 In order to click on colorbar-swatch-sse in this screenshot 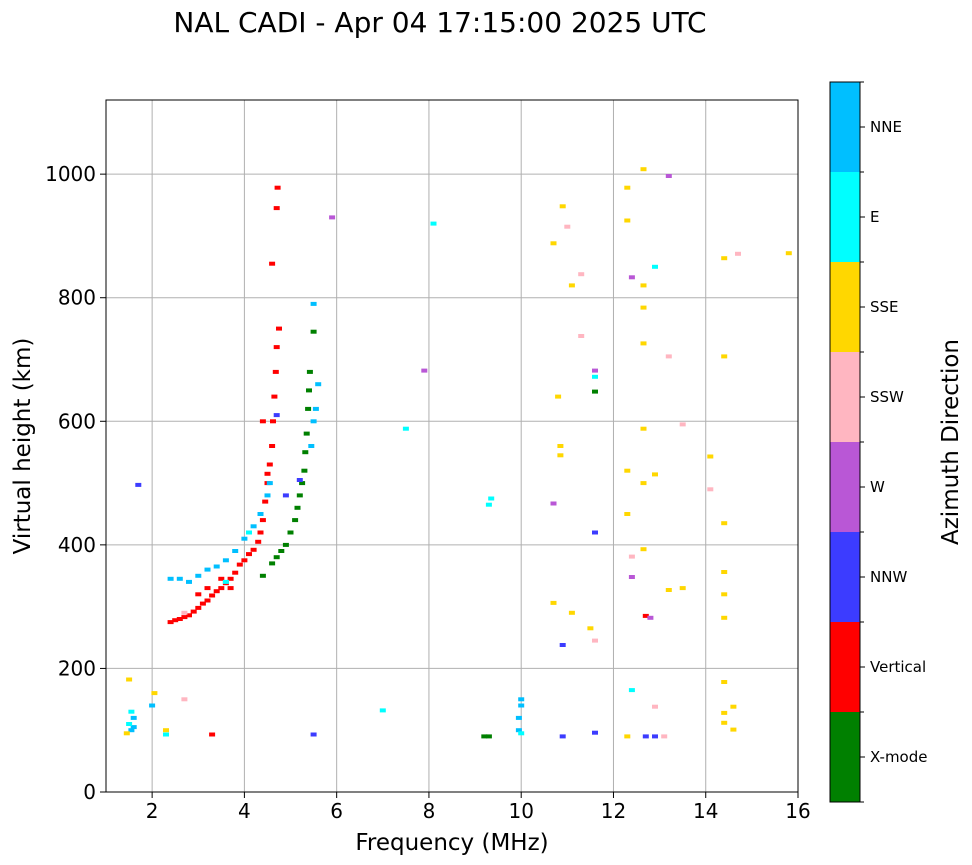, I will do `click(845, 307)`.